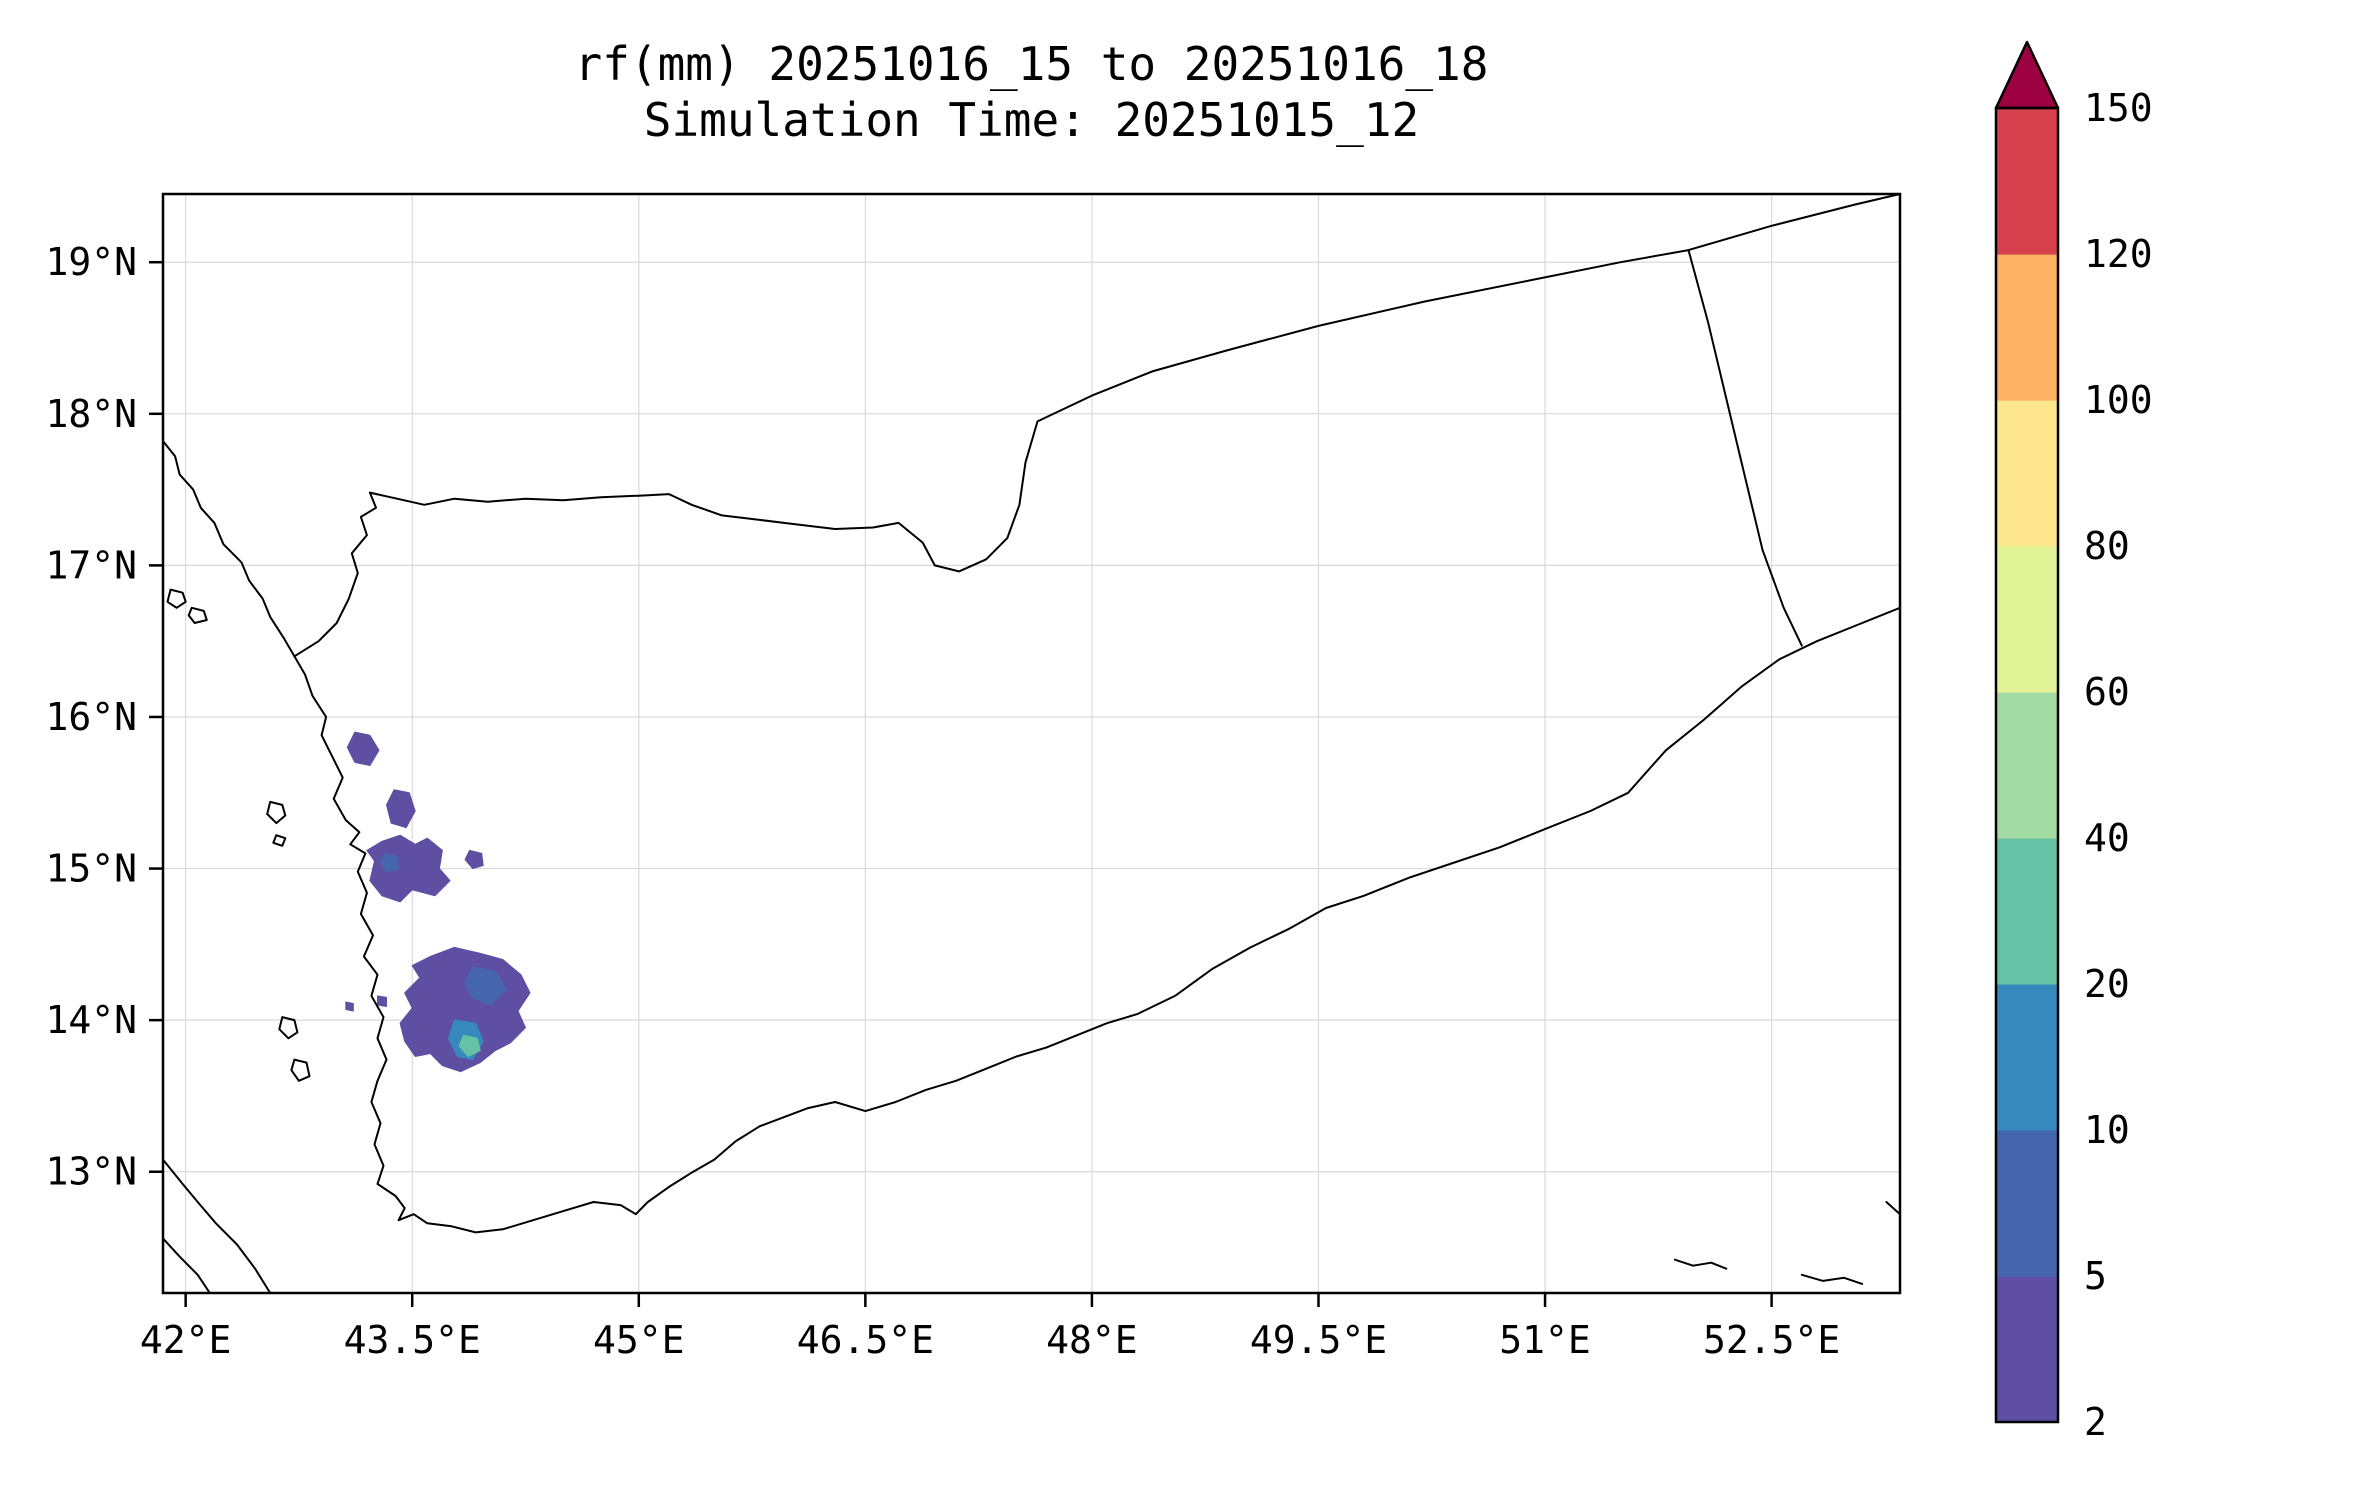 The width and height of the screenshot is (2371, 1500). What do you see at coordinates (217, 1226) in the screenshot?
I see `african-coastline-a` at bounding box center [217, 1226].